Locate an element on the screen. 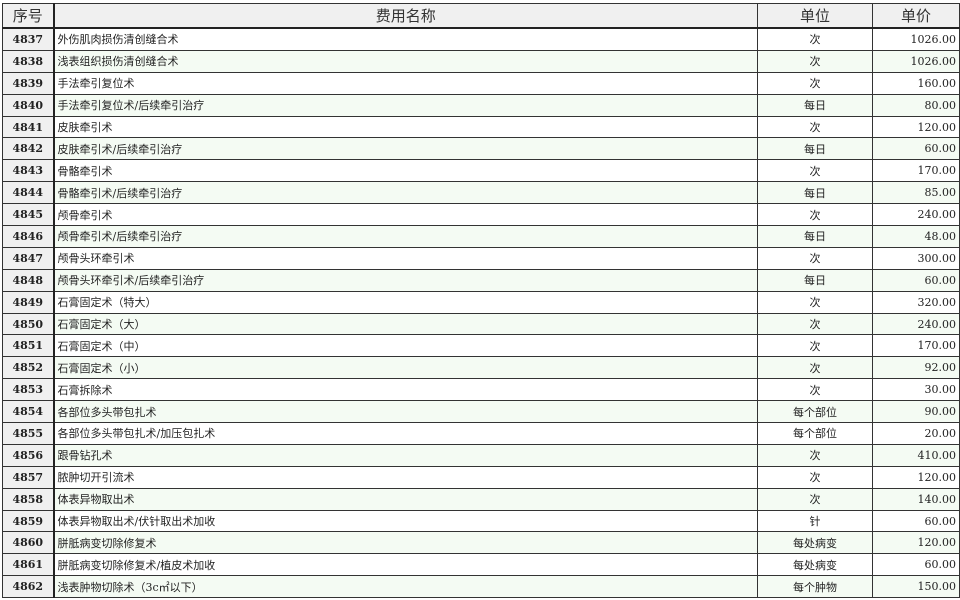 This screenshot has height=600, width=960. cell-id: 4845 is located at coordinates (28, 215).